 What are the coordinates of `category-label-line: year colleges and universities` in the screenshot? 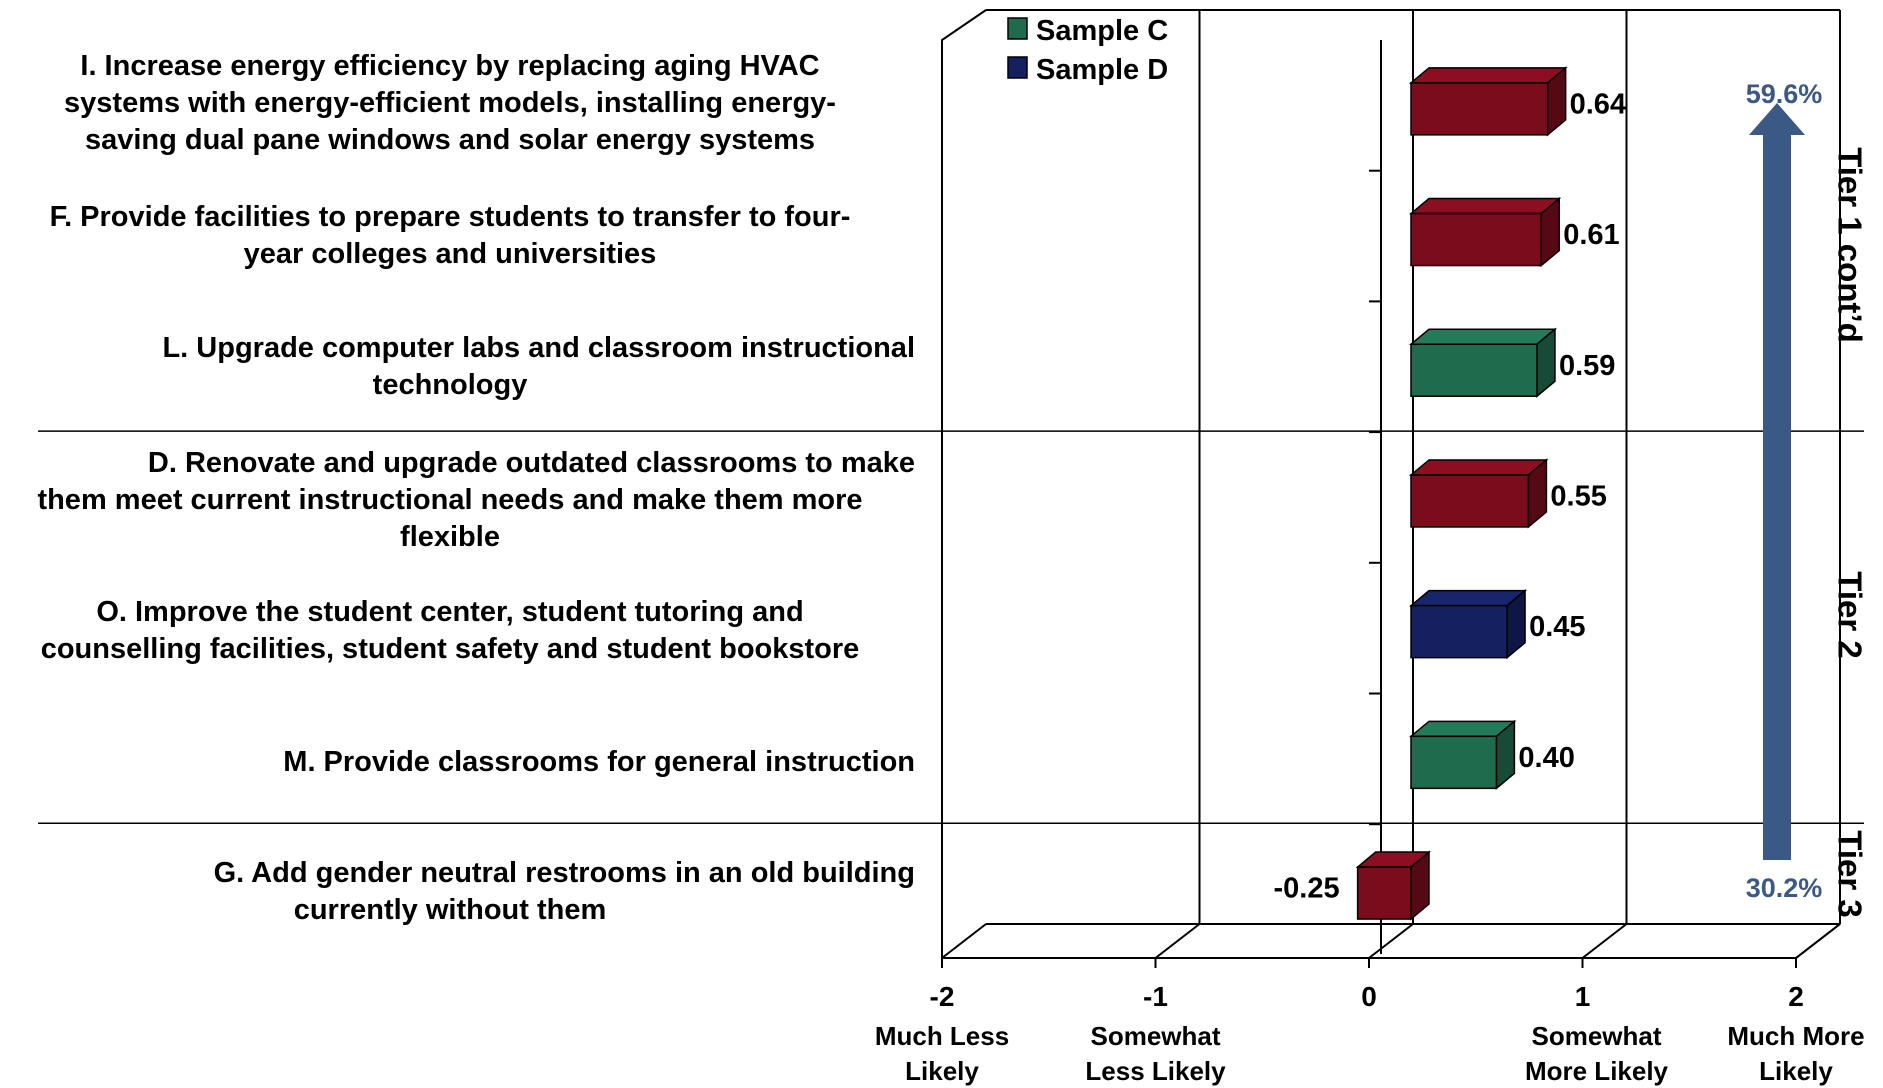 It's located at (450, 254).